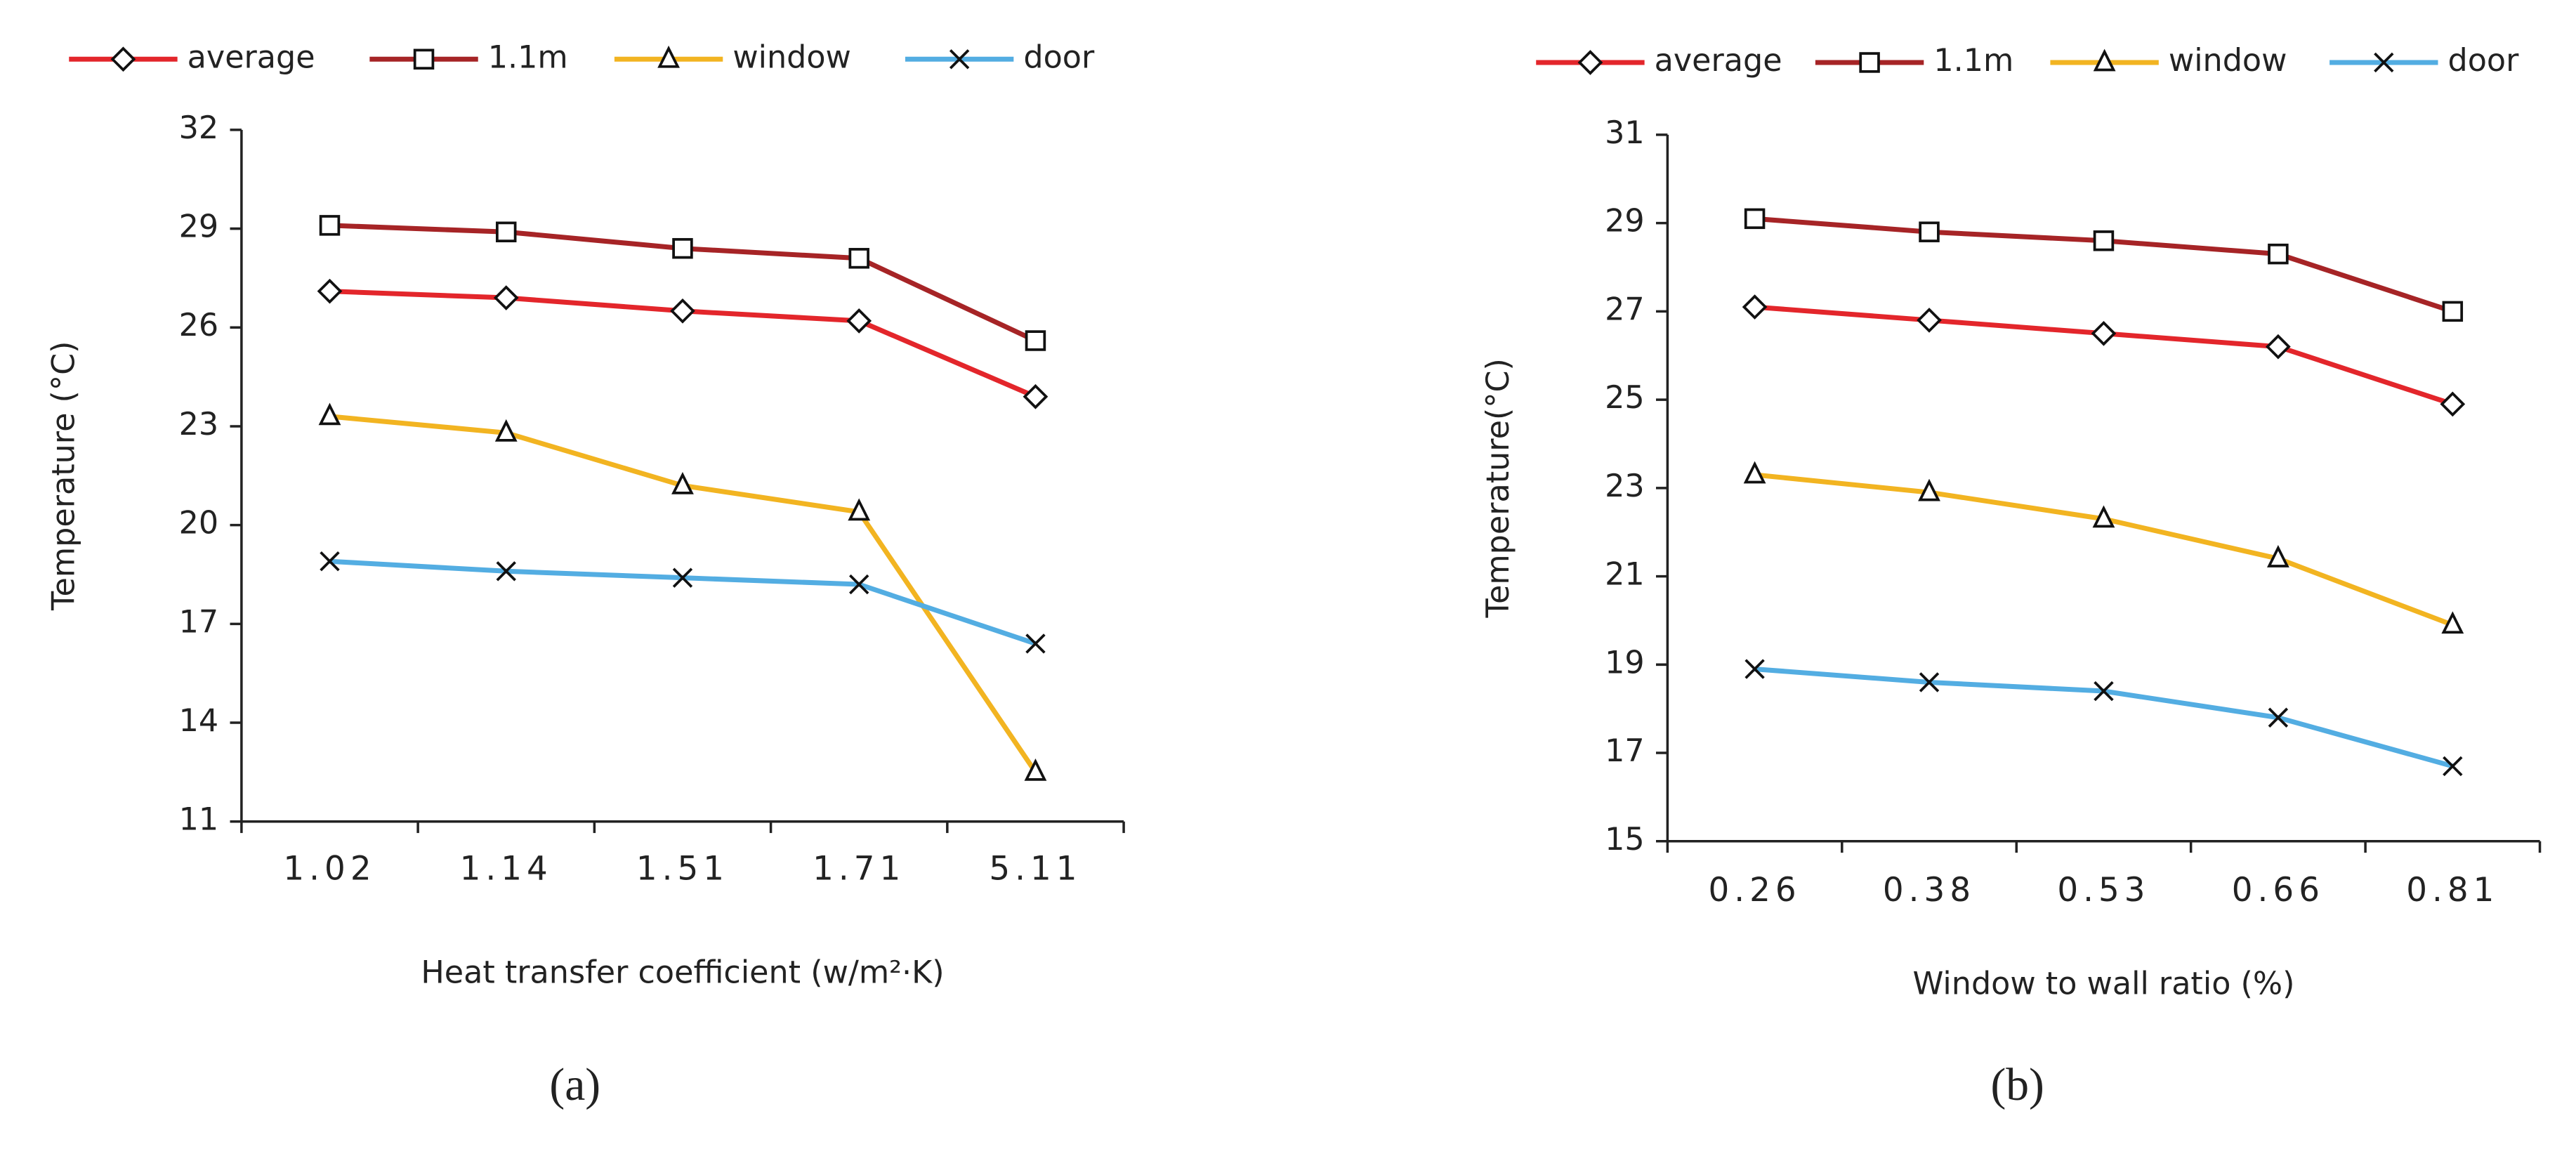 The height and width of the screenshot is (1149, 2576). Describe the element at coordinates (64, 476) in the screenshot. I see `y-axis-title: Temperature (°C)` at that location.